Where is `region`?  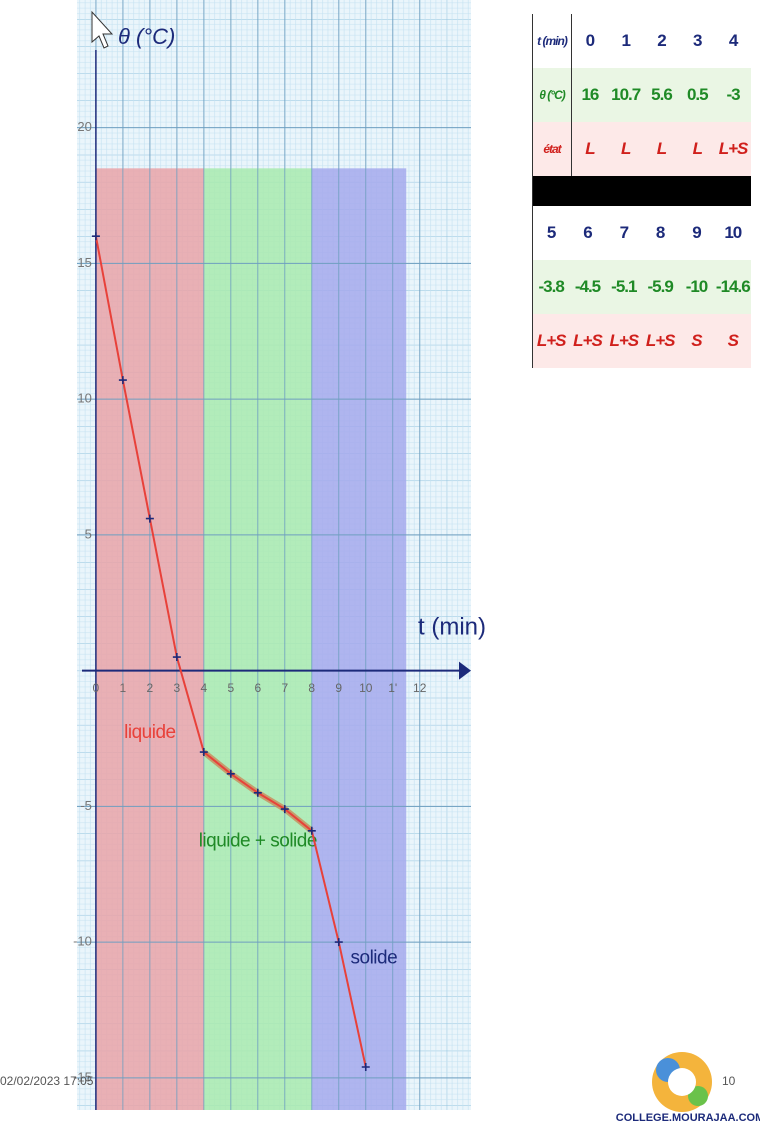 region is located at coordinates (359, 639).